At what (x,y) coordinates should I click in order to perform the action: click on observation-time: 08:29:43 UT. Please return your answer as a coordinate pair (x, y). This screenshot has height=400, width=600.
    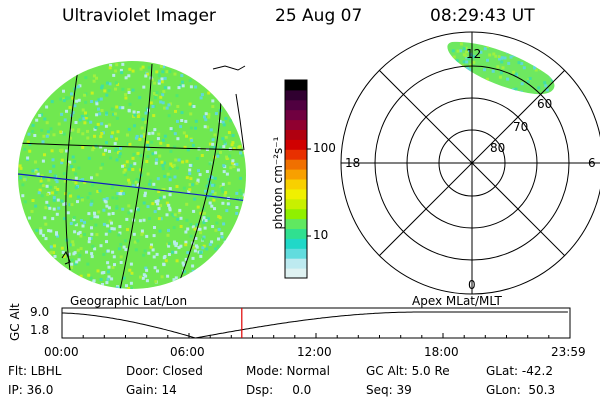
    Looking at the image, I should click on (482, 16).